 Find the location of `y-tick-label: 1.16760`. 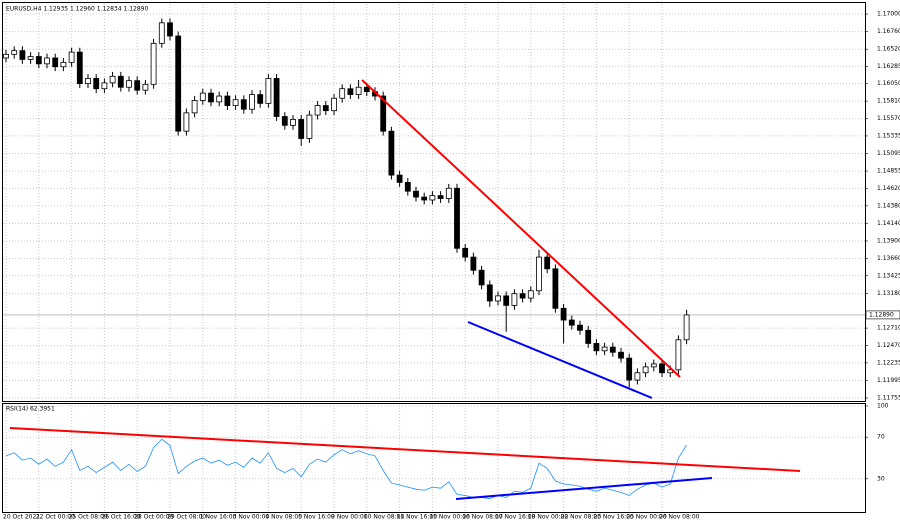

y-tick-label: 1.16760 is located at coordinates (888, 31).